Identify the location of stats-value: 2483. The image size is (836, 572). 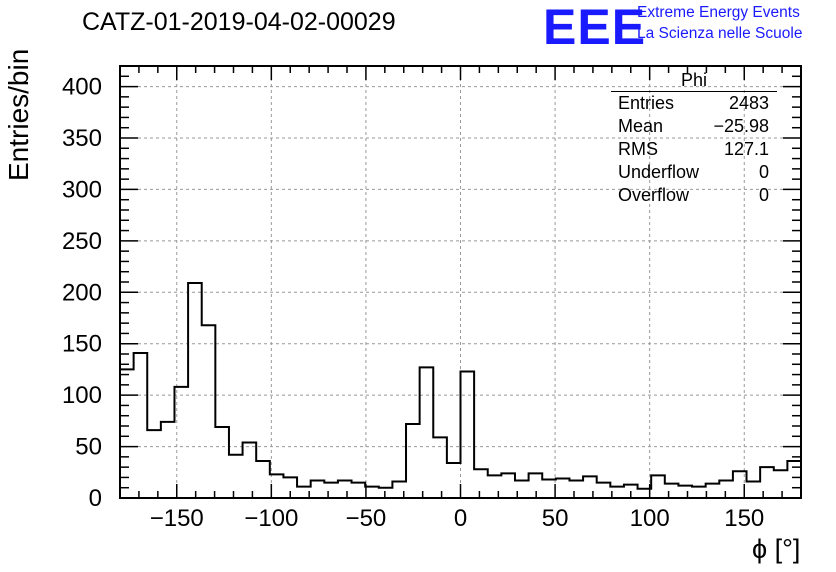
(748, 103).